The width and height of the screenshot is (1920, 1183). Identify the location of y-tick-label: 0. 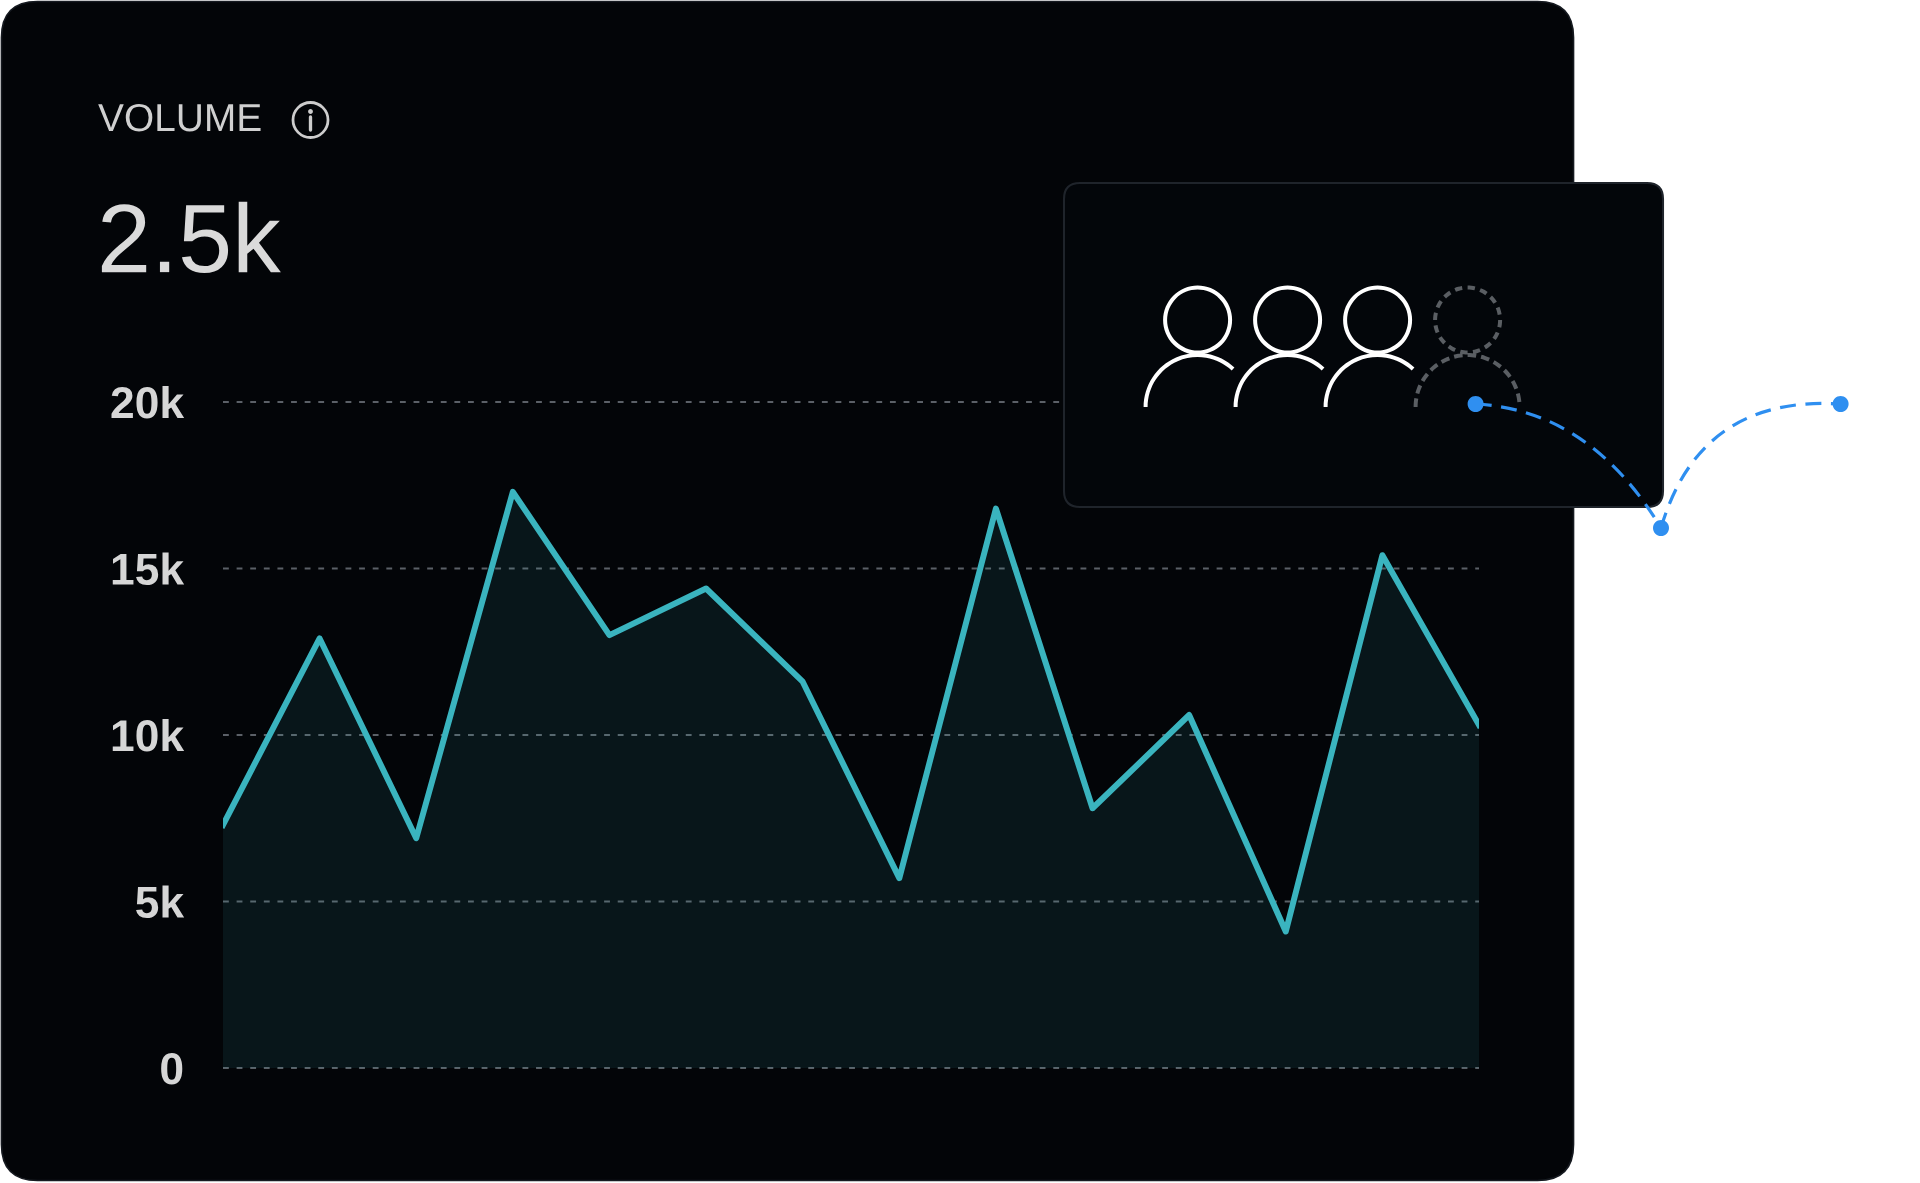
(172, 1069).